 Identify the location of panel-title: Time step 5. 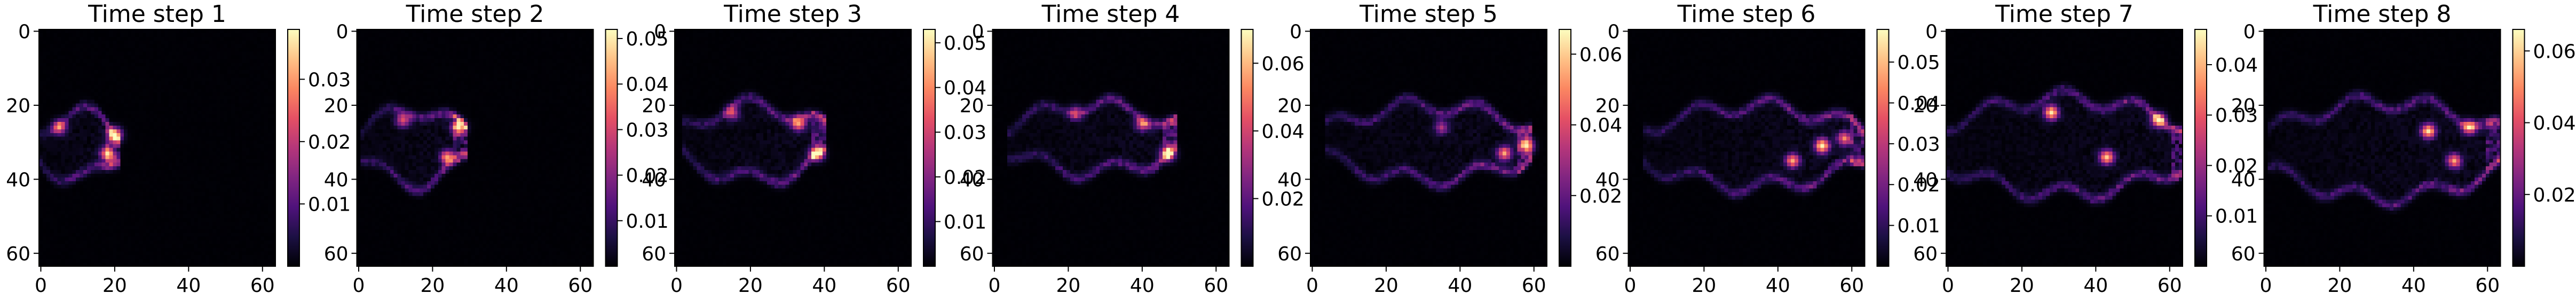
(1428, 14).